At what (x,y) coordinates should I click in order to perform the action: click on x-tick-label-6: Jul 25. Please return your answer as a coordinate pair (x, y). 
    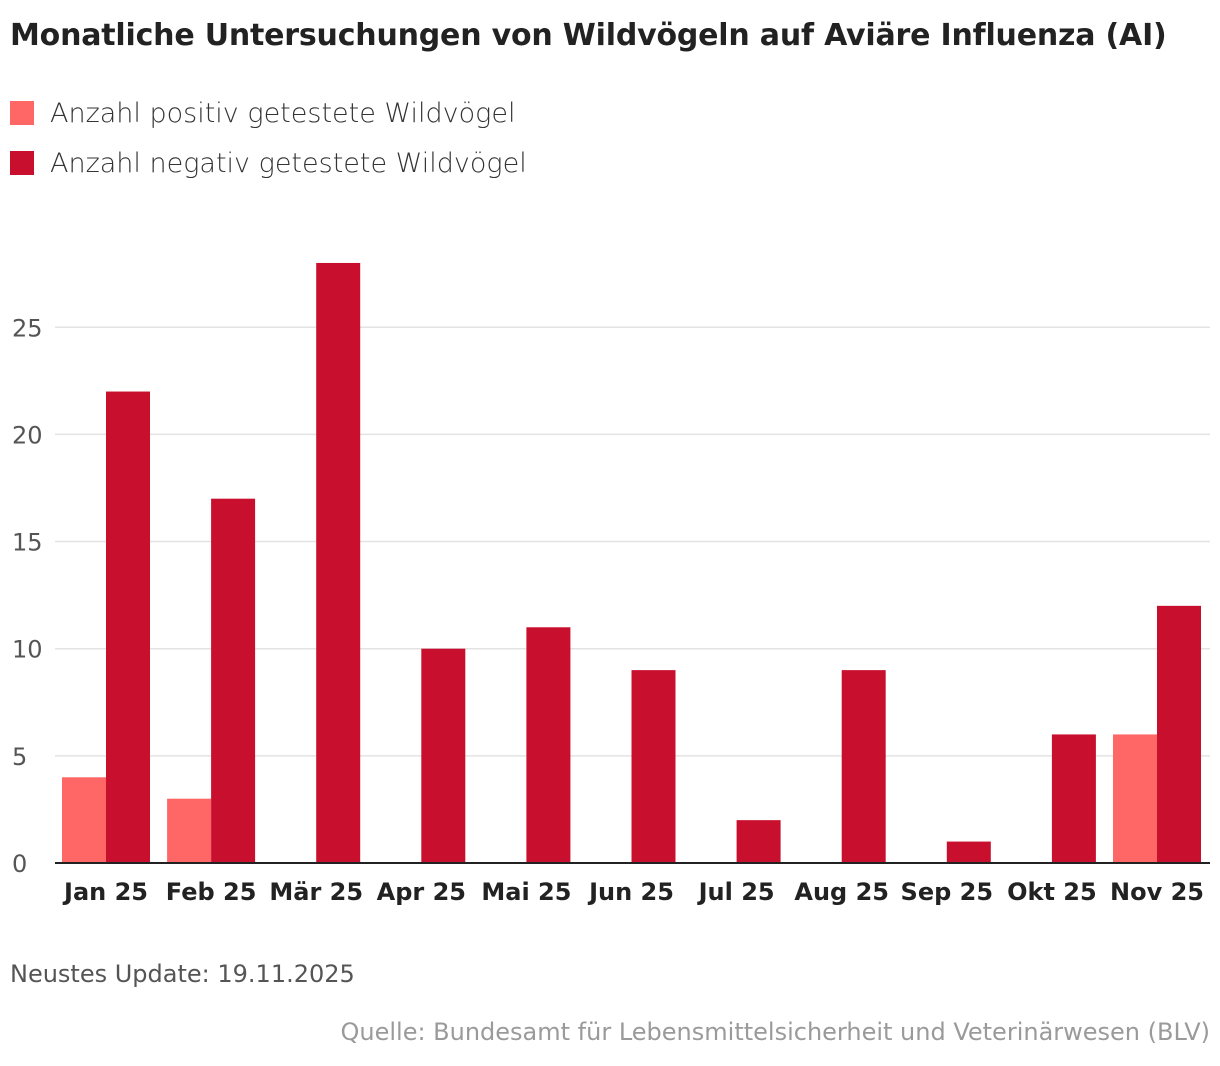
    Looking at the image, I should click on (736, 892).